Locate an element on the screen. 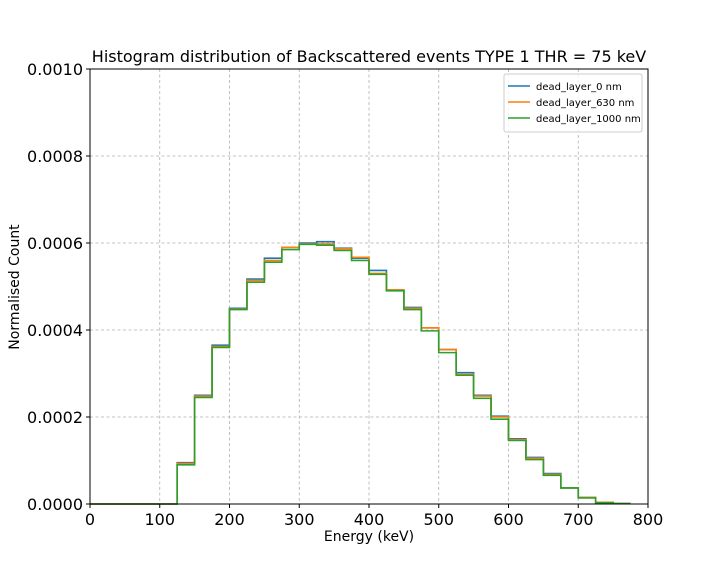 This screenshot has height=576, width=720. x-tick-label: 100 is located at coordinates (159, 519).